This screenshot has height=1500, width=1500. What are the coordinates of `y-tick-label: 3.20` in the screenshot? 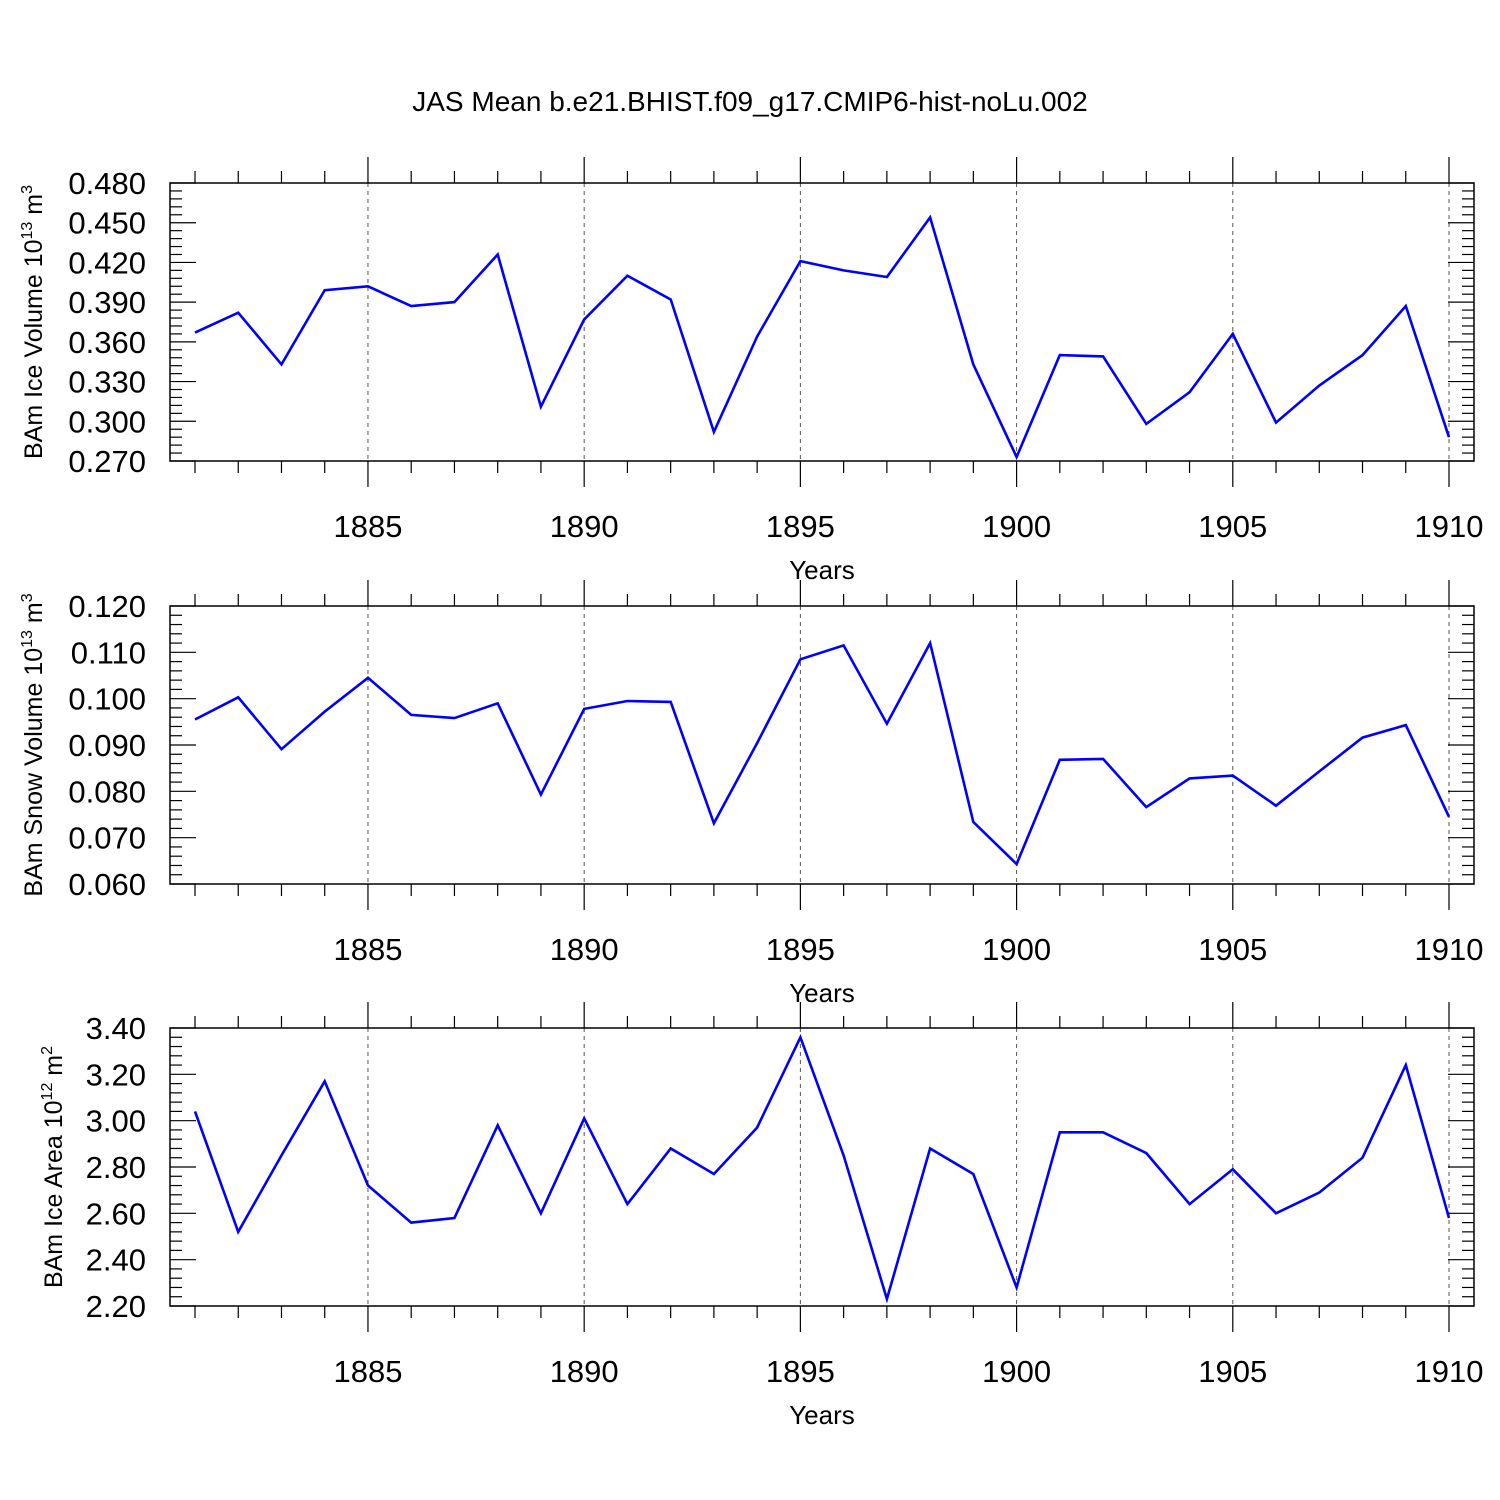 It's located at (116, 1074).